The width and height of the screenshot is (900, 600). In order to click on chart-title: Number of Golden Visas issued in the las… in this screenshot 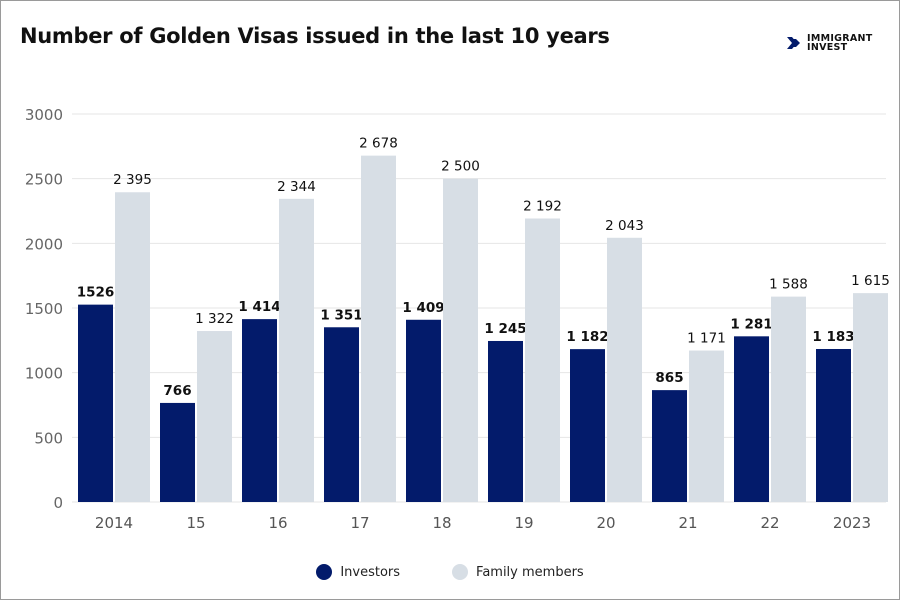, I will do `click(315, 36)`.